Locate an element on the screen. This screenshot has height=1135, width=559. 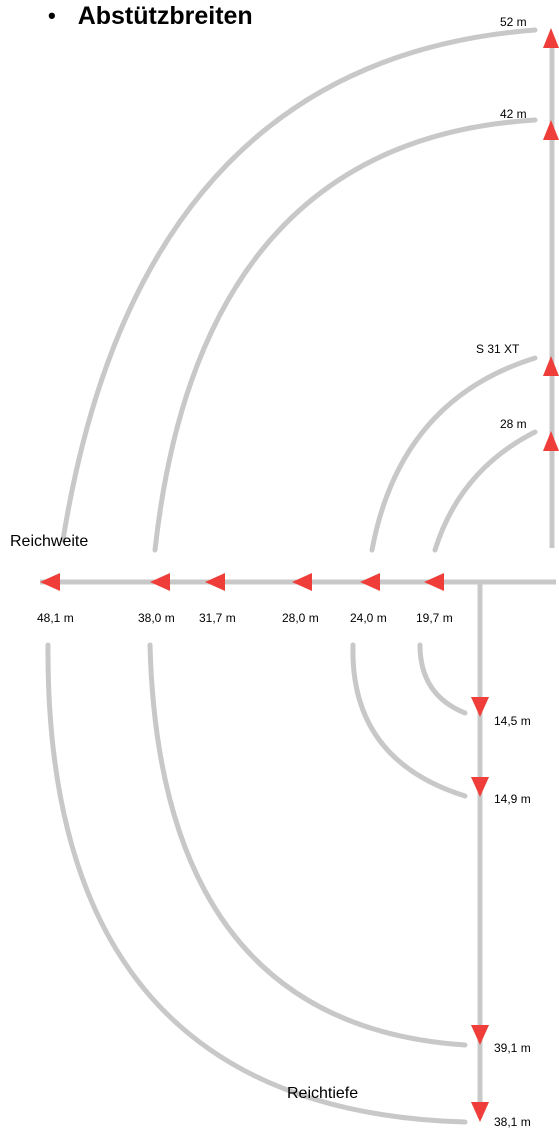
page-title-row: • Abstützbreiten is located at coordinates (150, 16).